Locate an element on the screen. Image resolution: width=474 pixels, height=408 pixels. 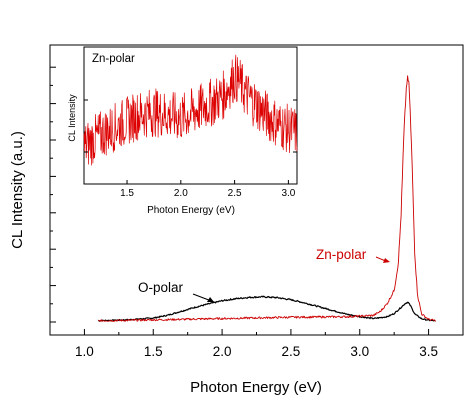
o-polar-series-line is located at coordinates (267, 308).